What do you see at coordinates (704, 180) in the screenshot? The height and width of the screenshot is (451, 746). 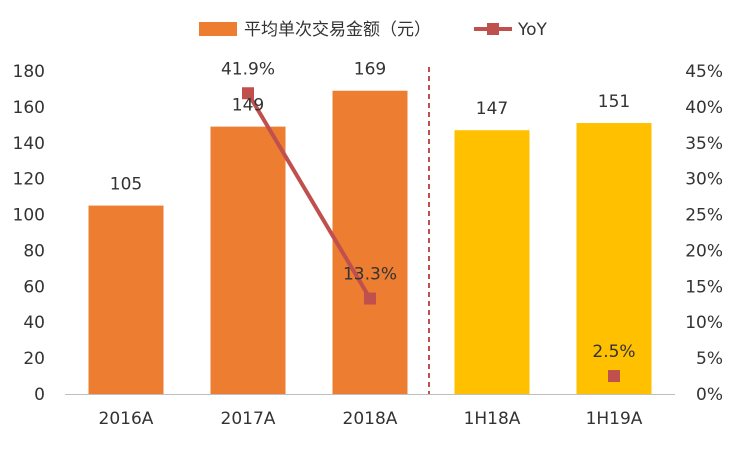 I see `right-tick-label: 30%` at bounding box center [704, 180].